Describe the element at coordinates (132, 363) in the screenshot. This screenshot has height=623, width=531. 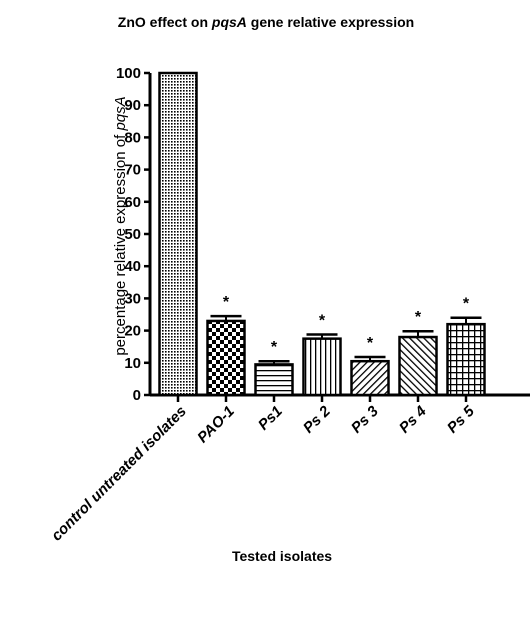
I see `y-tick-label: 10` at that location.